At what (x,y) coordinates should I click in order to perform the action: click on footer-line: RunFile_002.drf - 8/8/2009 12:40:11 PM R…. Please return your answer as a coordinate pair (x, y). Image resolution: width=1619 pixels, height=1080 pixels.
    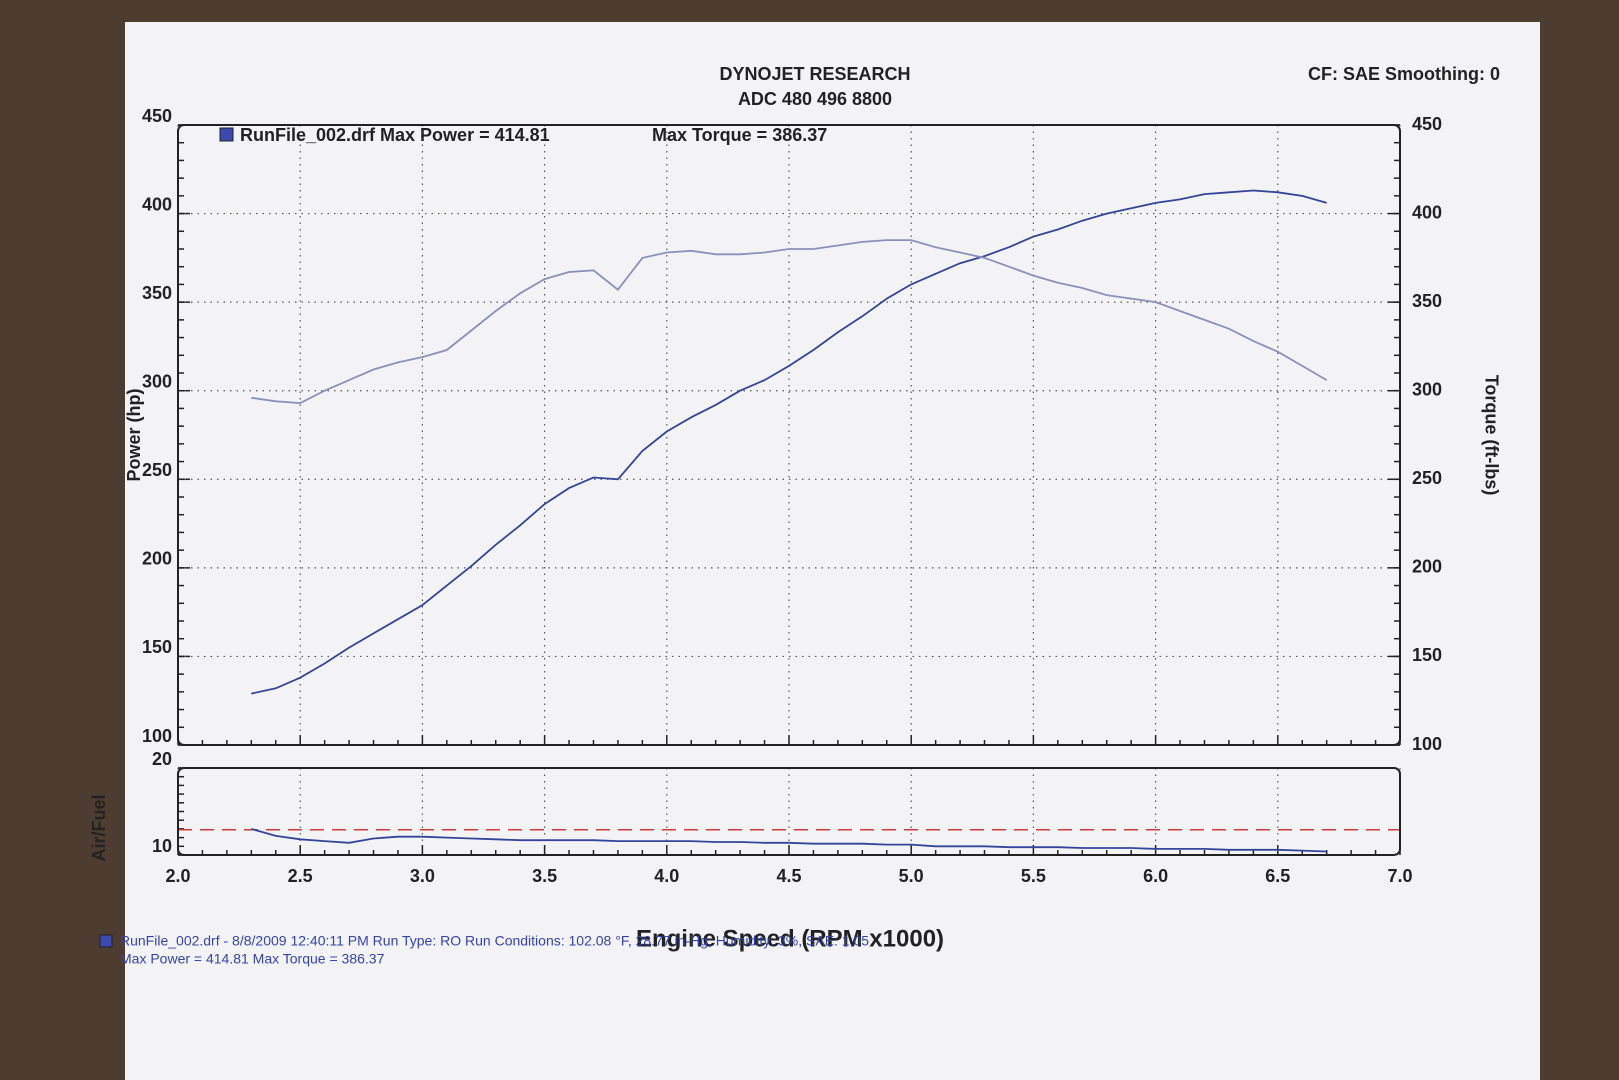
    Looking at the image, I should click on (494, 941).